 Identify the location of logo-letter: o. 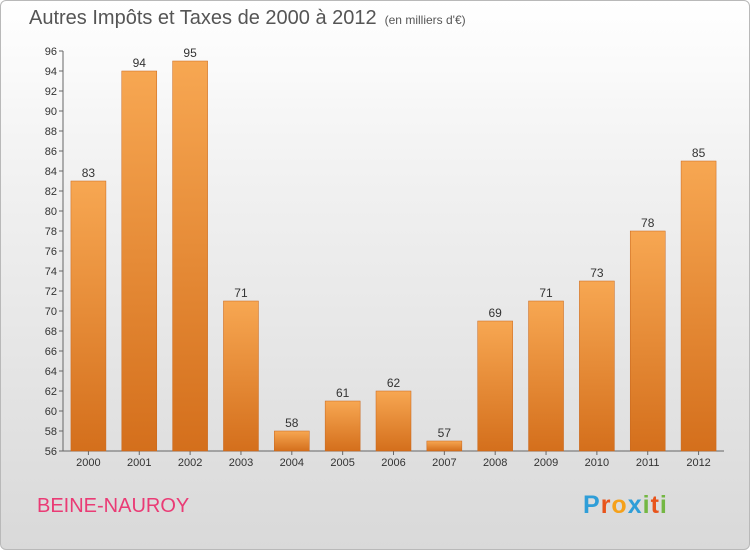
(619, 505).